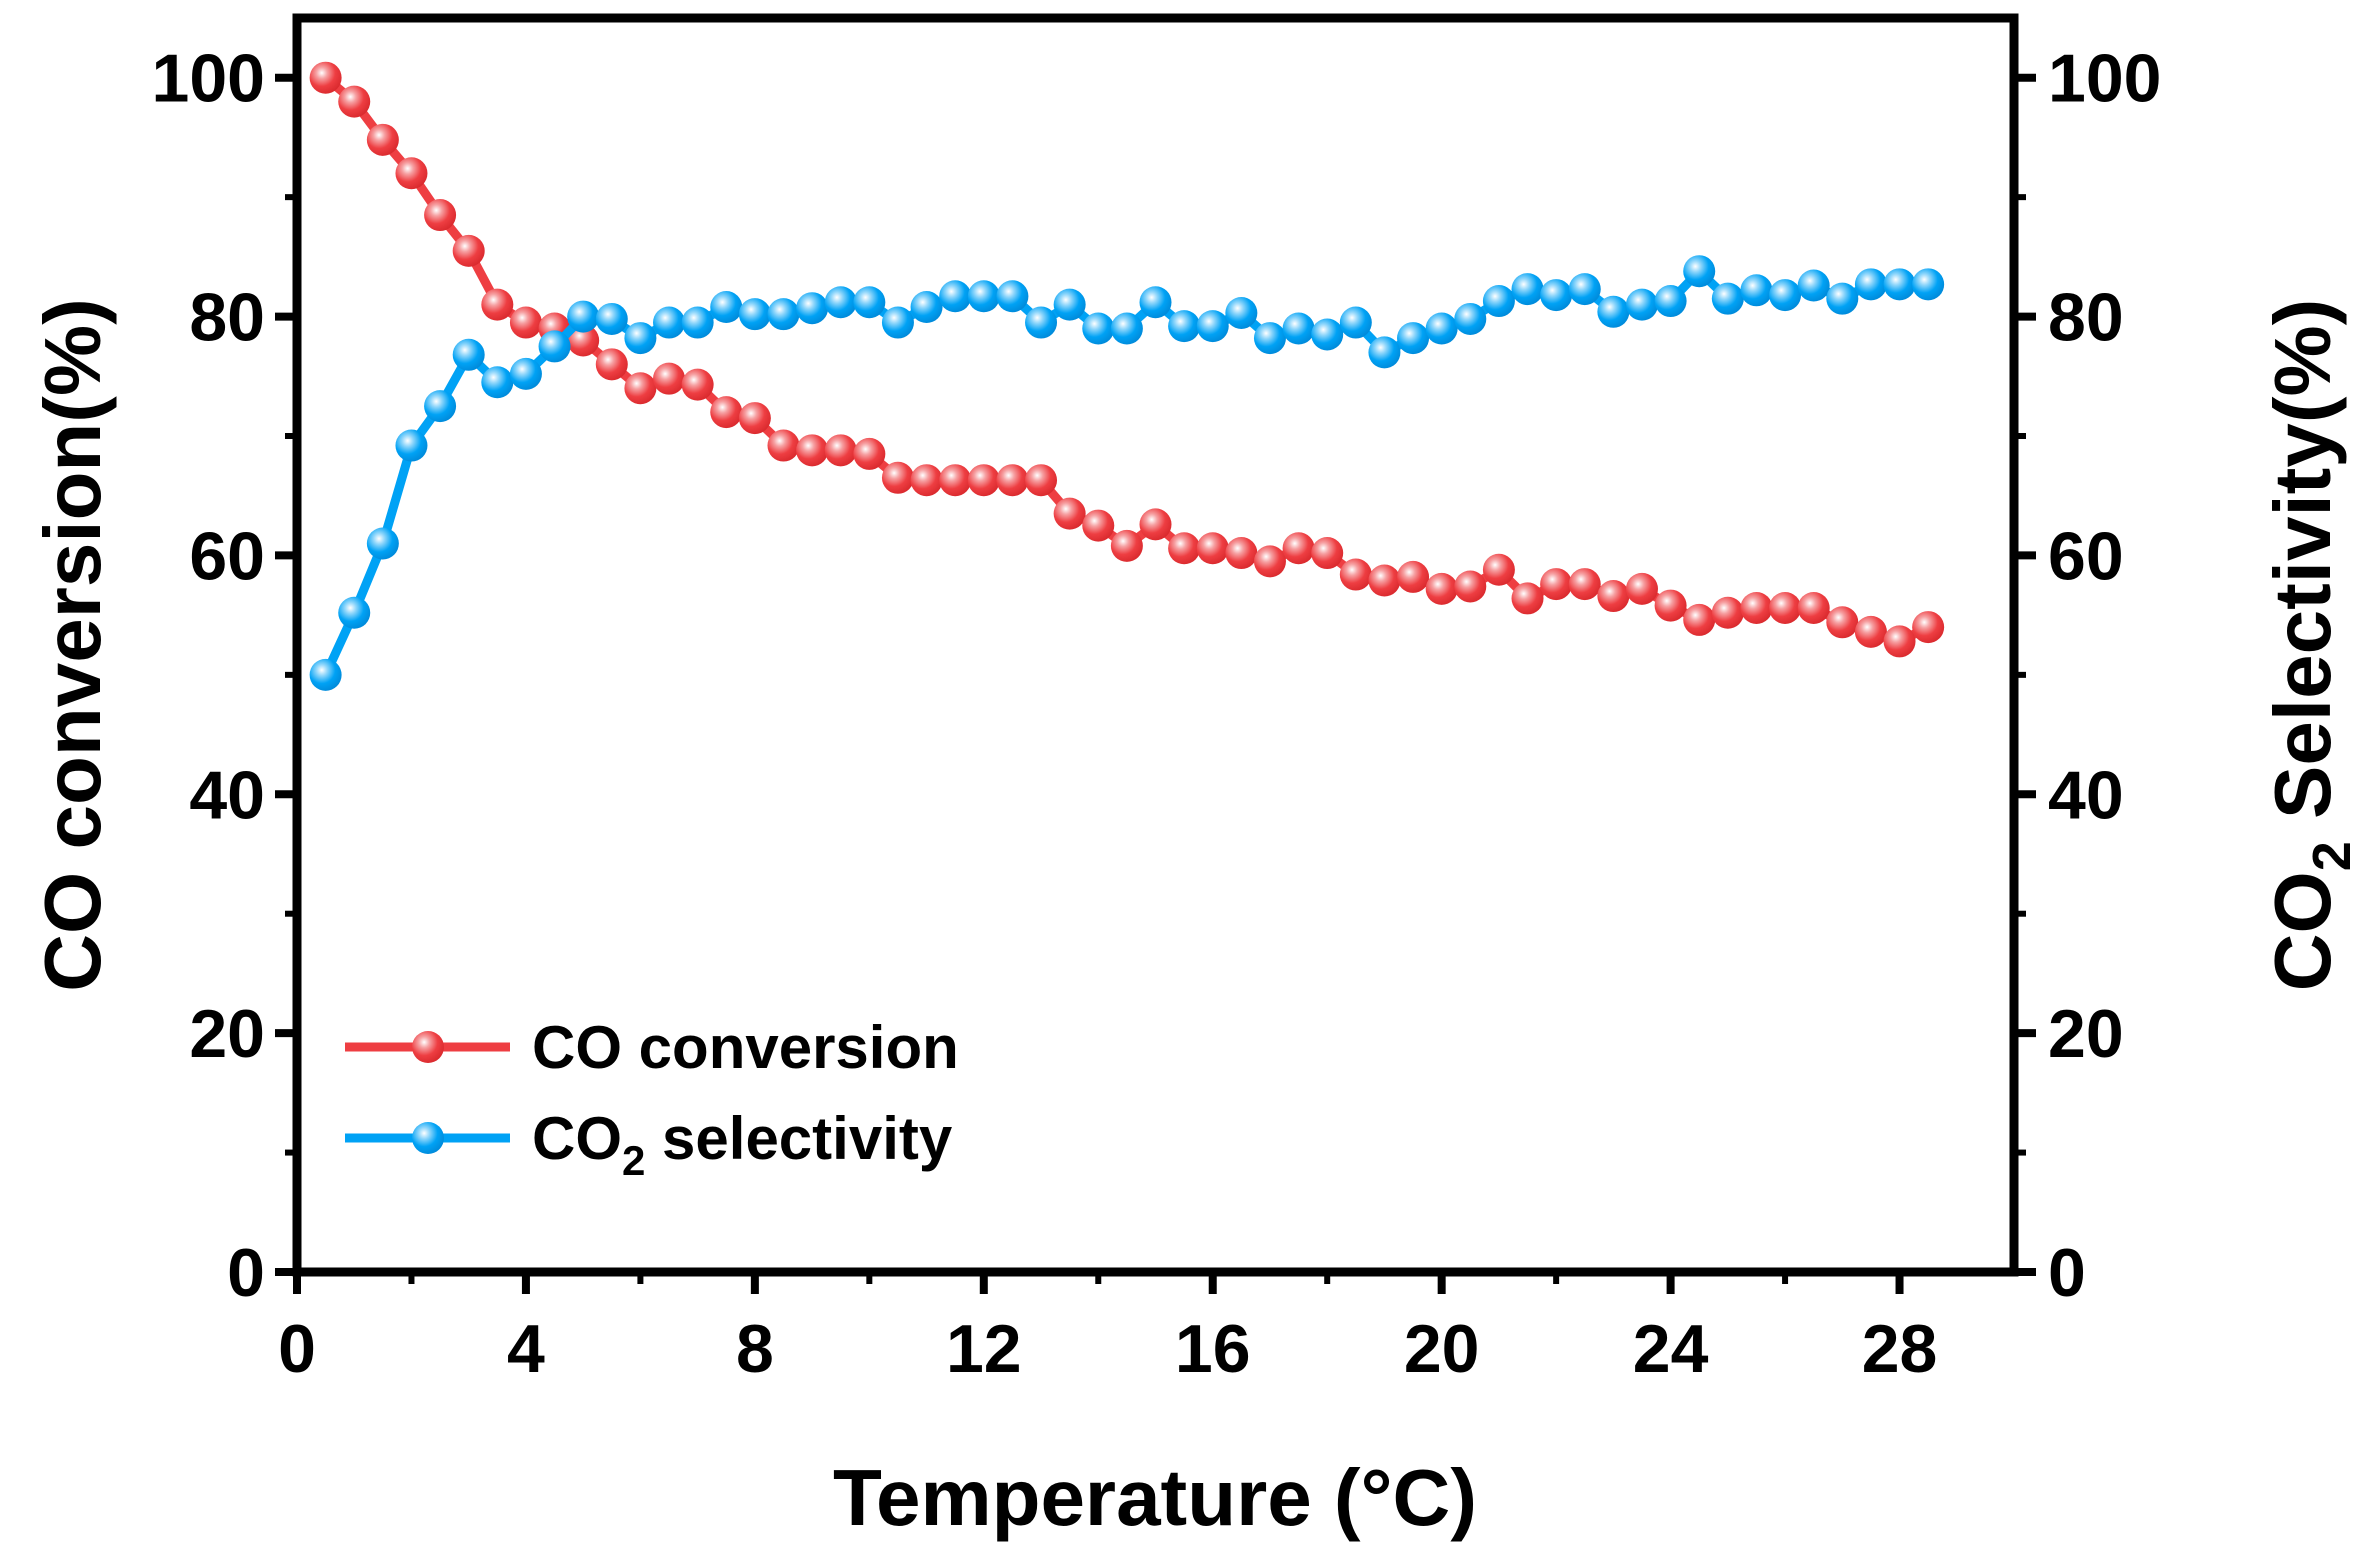 The height and width of the screenshot is (1546, 2362). What do you see at coordinates (2310, 645) in the screenshot?
I see `y-axis-right-title: CO2 Selectivity(%)` at bounding box center [2310, 645].